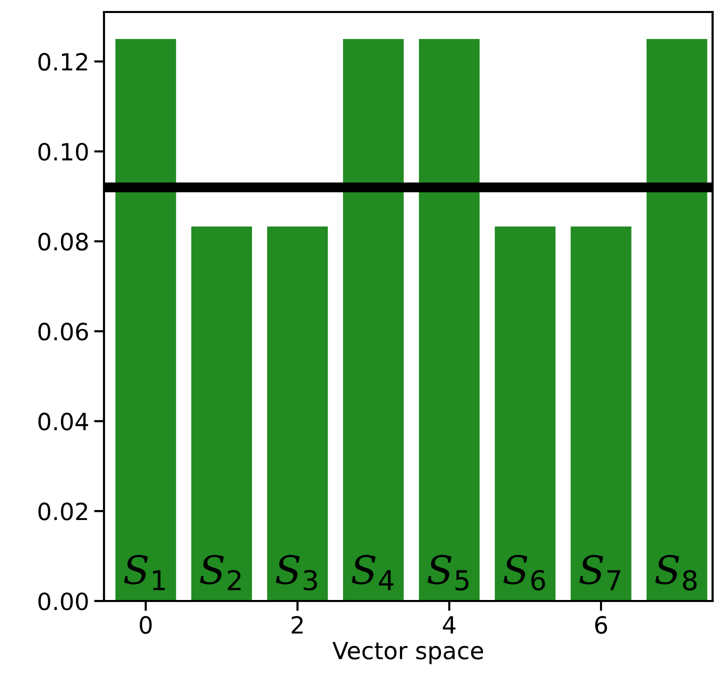  What do you see at coordinates (63, 61) in the screenshot?
I see `y-tick-label: 0.12` at bounding box center [63, 61].